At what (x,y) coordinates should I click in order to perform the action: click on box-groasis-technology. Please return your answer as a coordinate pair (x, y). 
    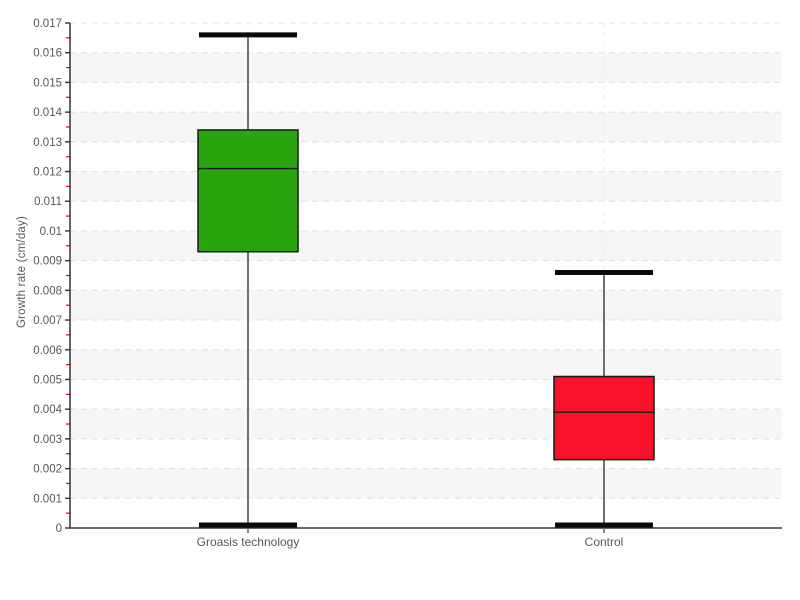
    Looking at the image, I should click on (248, 191).